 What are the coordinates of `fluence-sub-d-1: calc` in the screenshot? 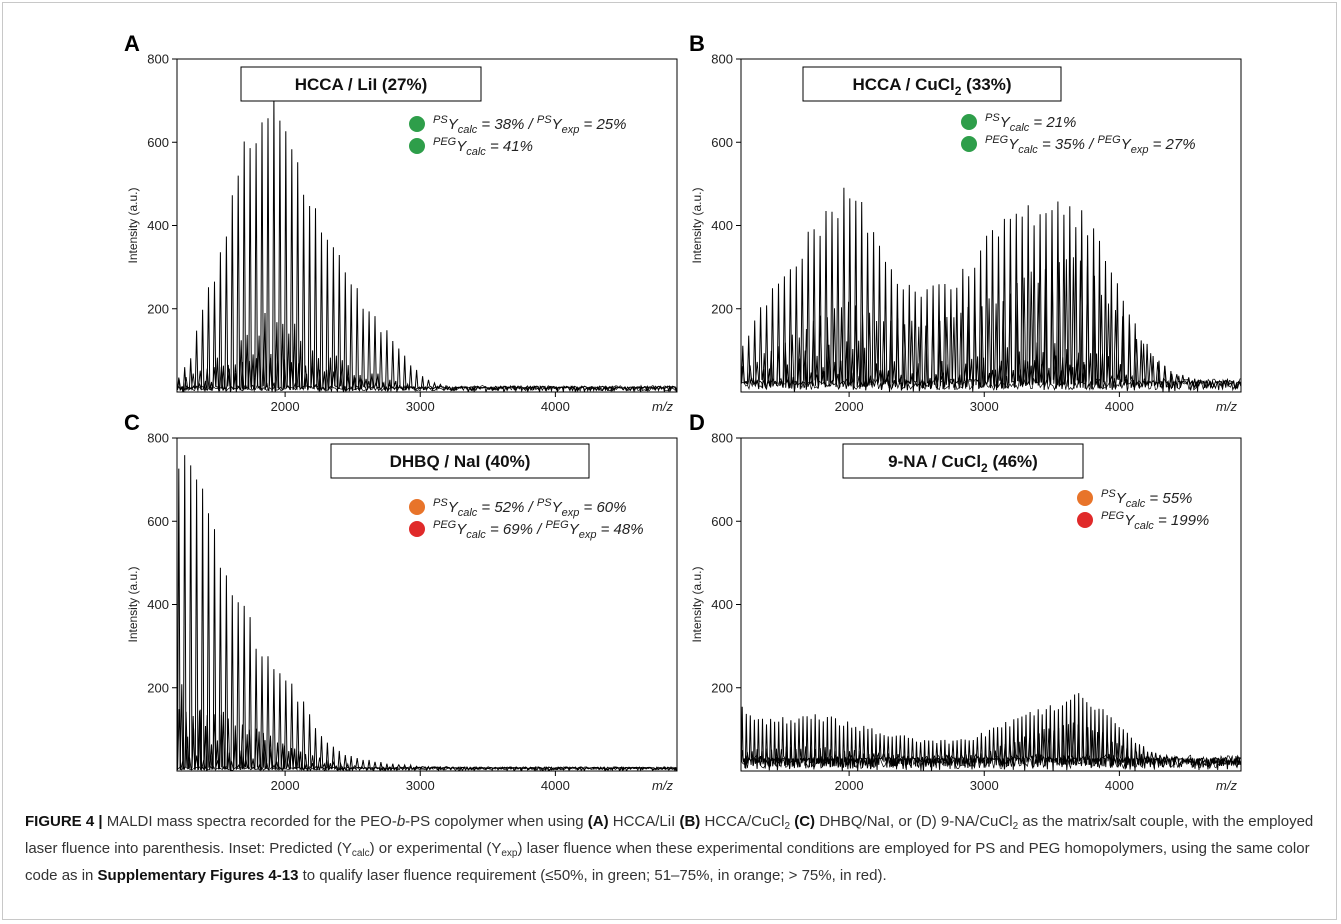 It's located at (1136, 504).